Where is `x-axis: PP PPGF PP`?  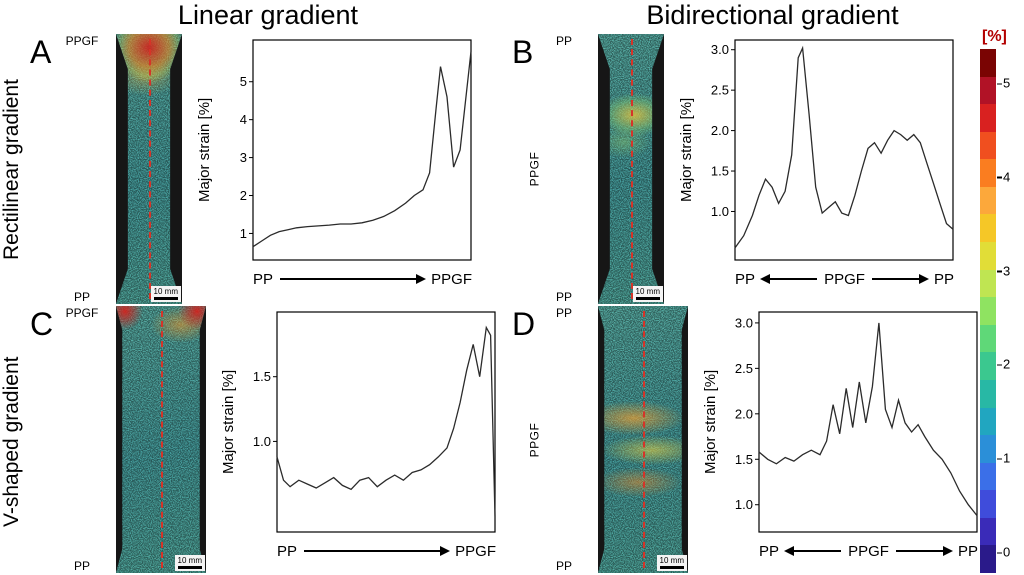
x-axis: PP PPGF PP is located at coordinates (844, 279).